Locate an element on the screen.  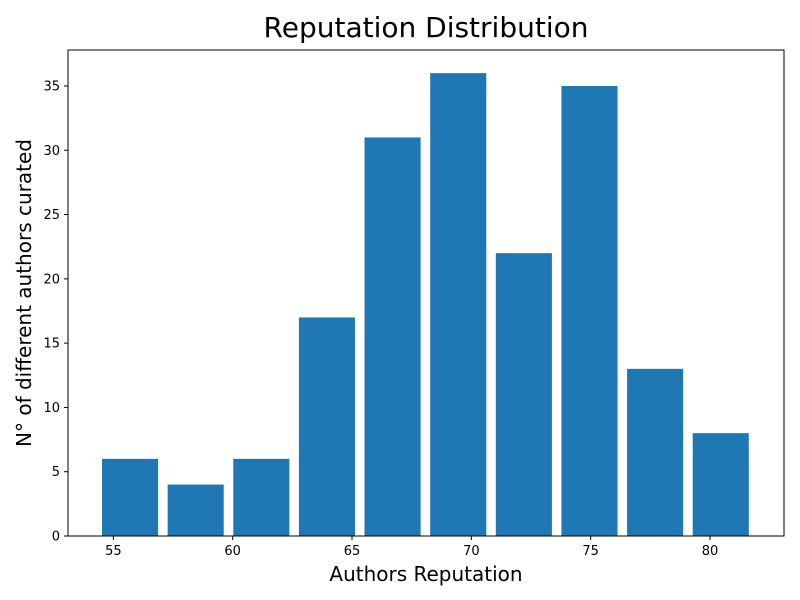
y-tick-label: 5 is located at coordinates (56, 472).